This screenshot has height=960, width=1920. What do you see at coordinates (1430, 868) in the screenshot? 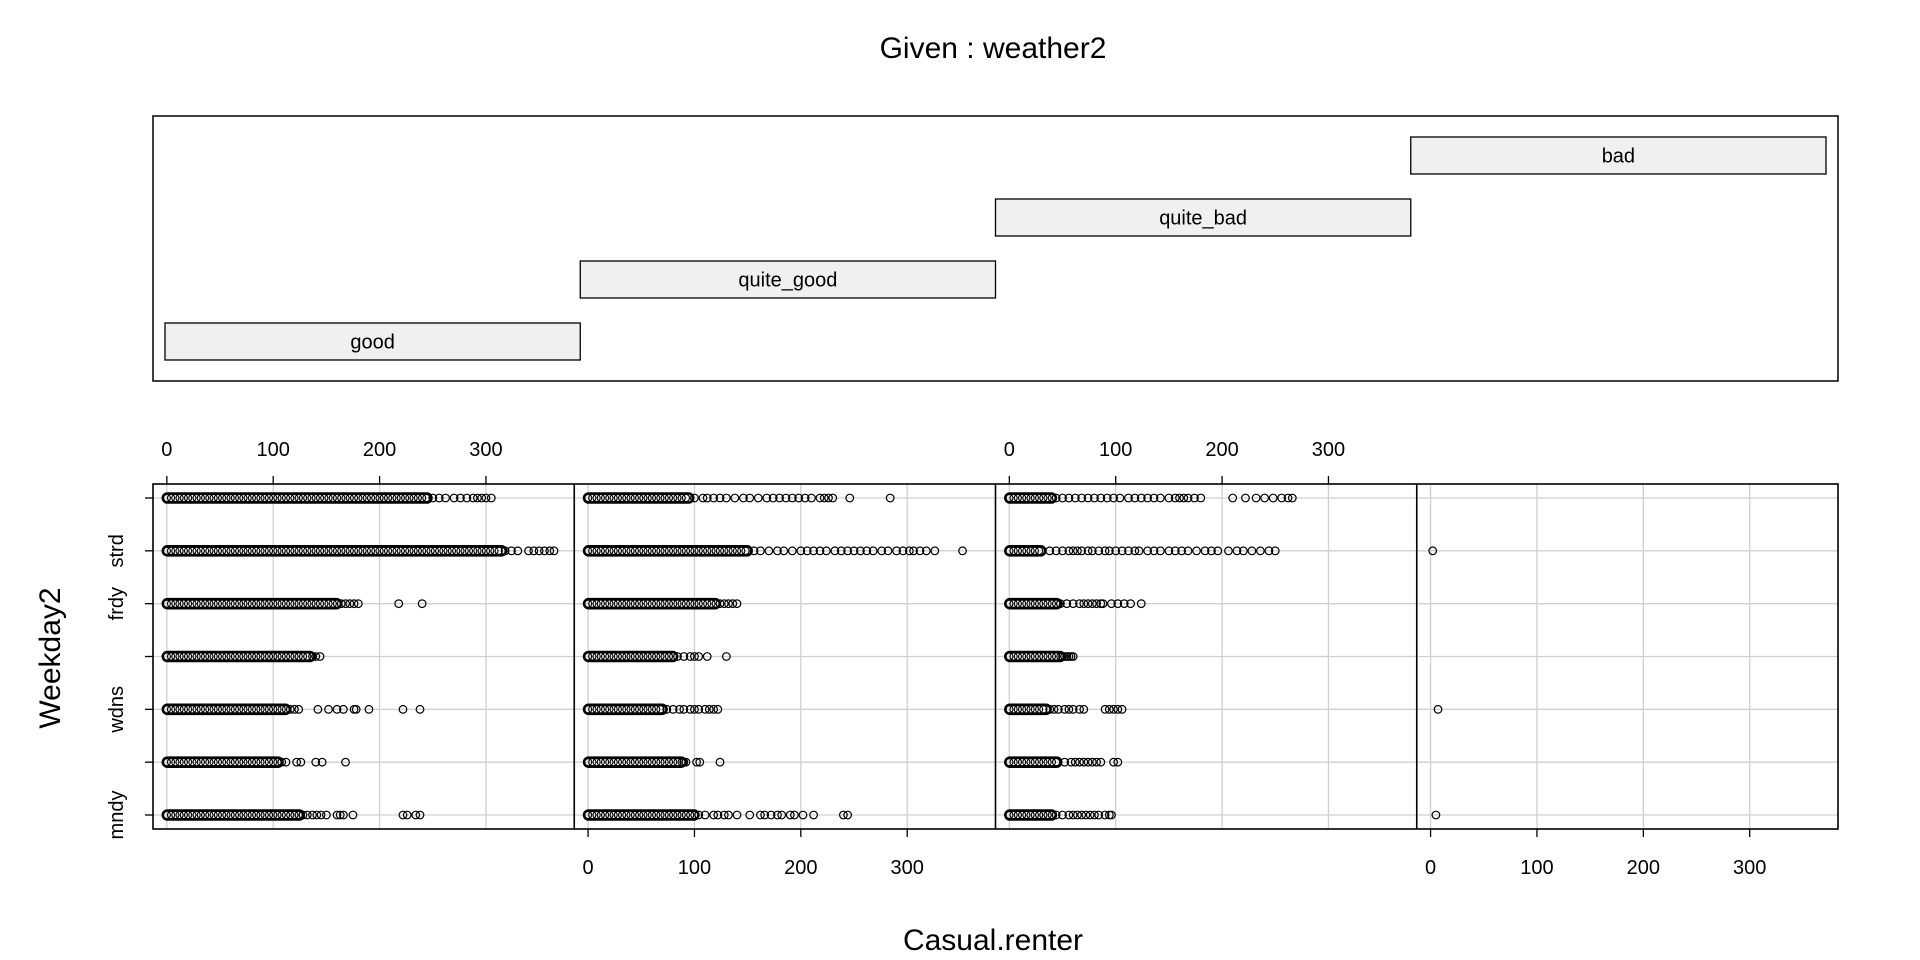
I see `x-tick-label: 0` at bounding box center [1430, 868].